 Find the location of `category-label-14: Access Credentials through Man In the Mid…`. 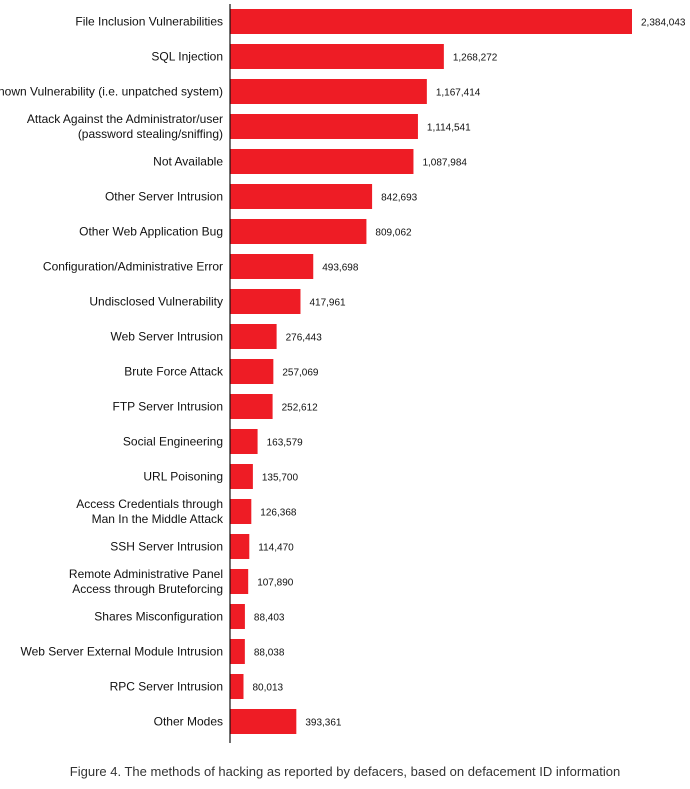

category-label-14: Access Credentials through Man In the Mid… is located at coordinates (150, 511).